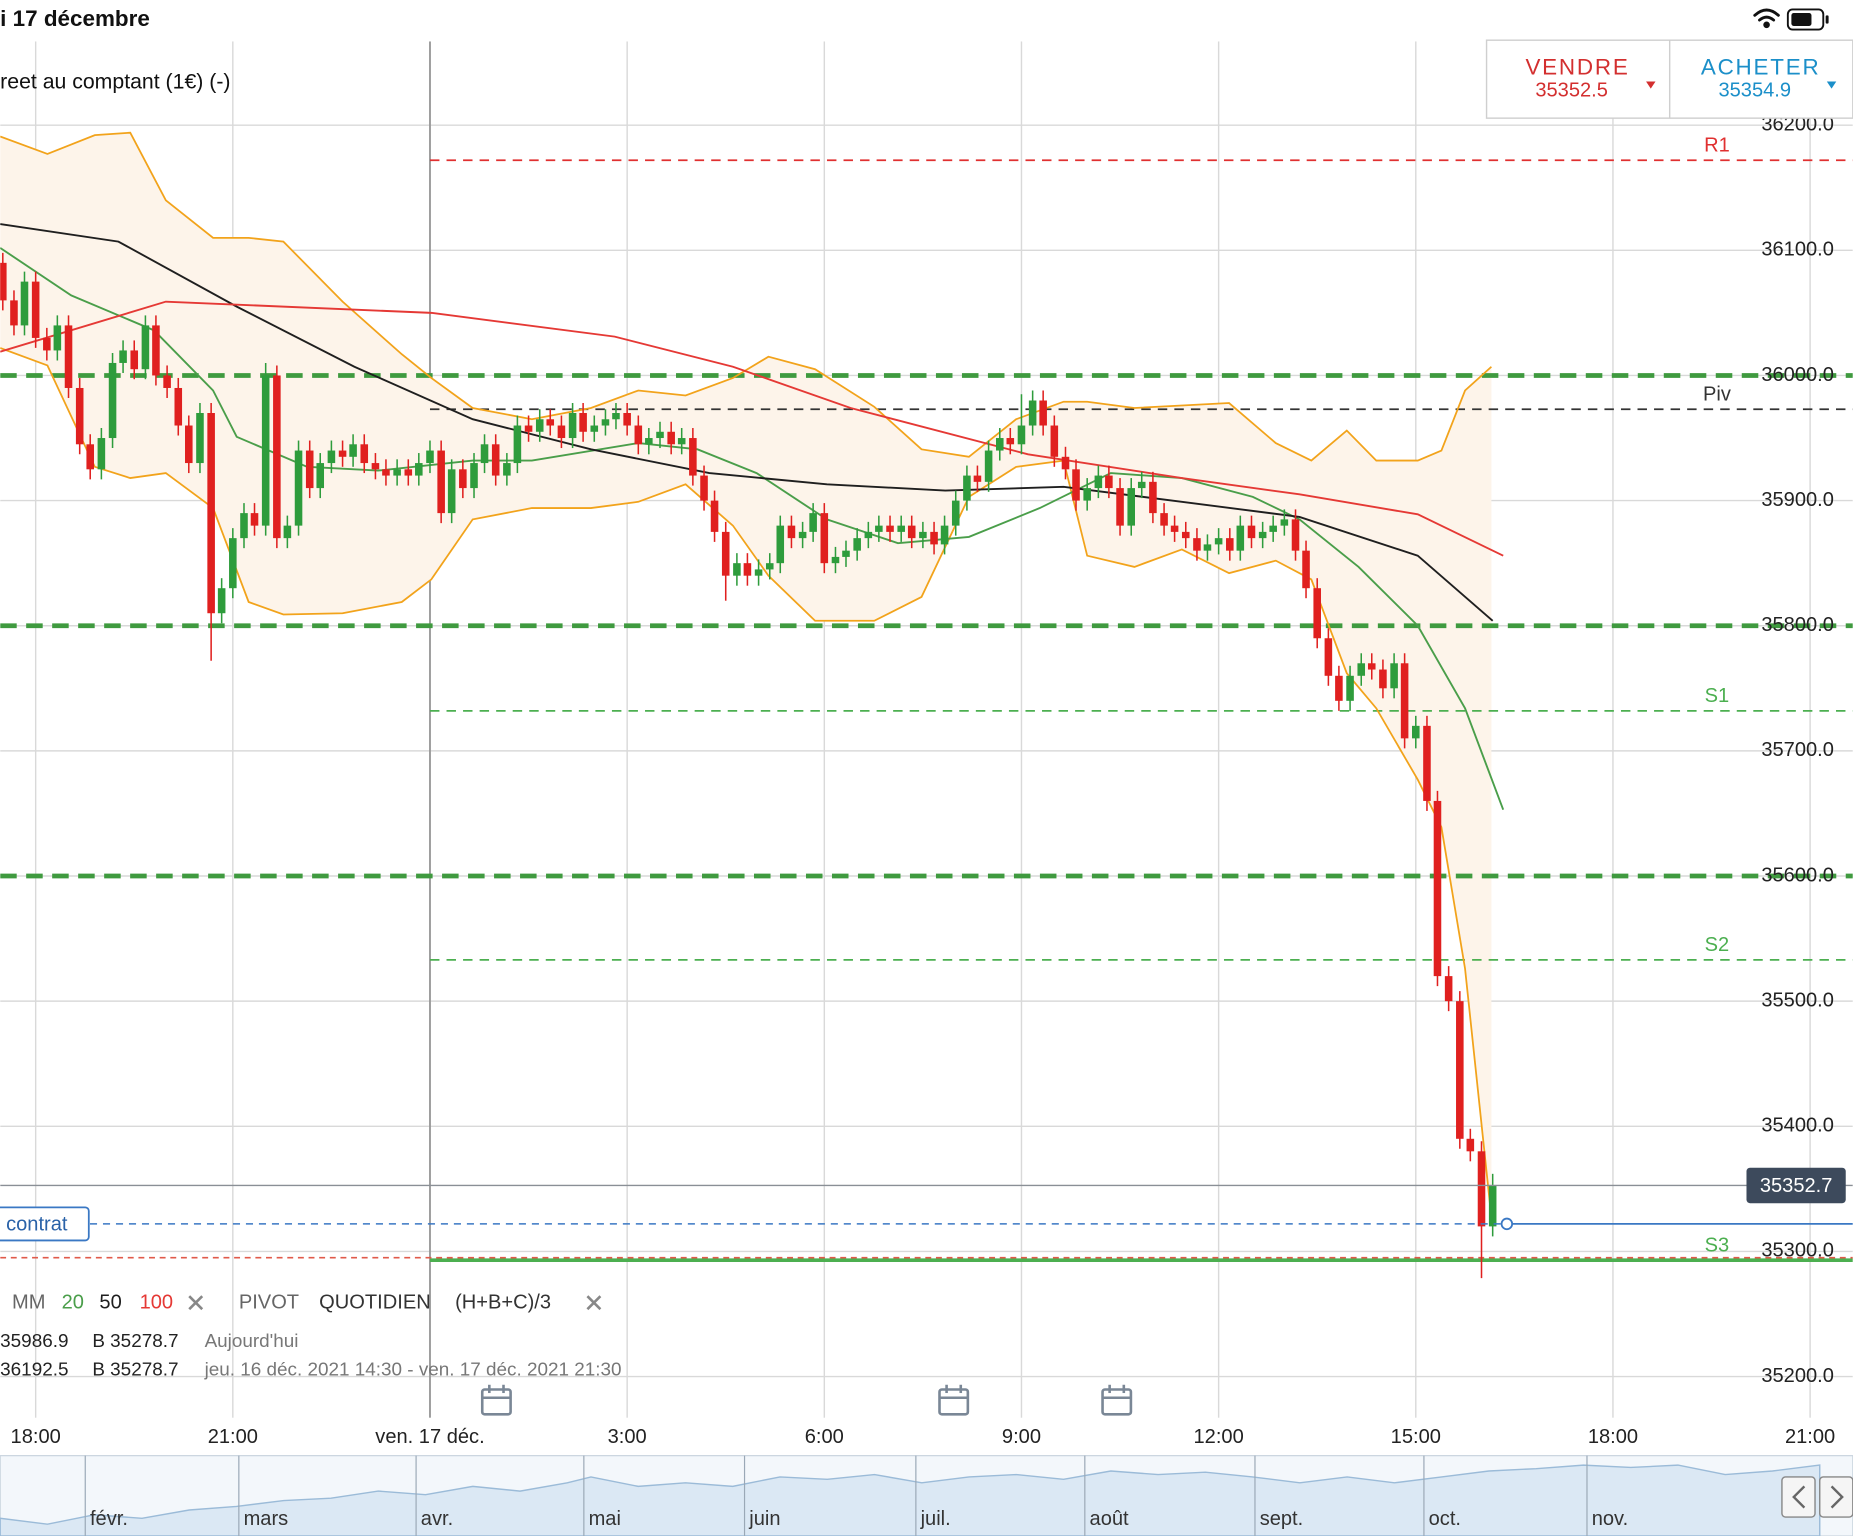  Describe the element at coordinates (1669, 79) in the screenshot. I see `trade-panel: VENDRE 35352.5 ACHETER 35354.9` at that location.